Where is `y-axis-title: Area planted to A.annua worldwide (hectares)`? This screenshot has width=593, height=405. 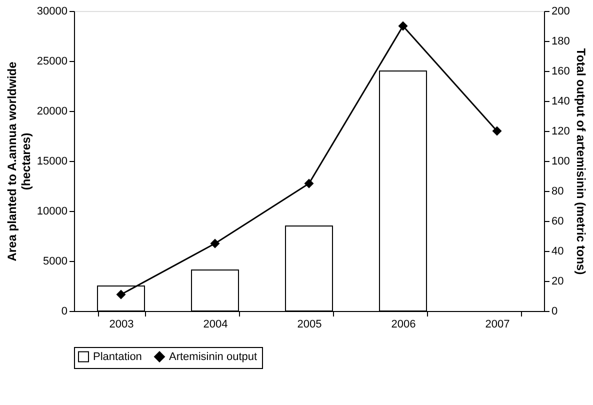 y-axis-title: Area planted to A.annua worldwide (hectares) is located at coordinates (18, 161).